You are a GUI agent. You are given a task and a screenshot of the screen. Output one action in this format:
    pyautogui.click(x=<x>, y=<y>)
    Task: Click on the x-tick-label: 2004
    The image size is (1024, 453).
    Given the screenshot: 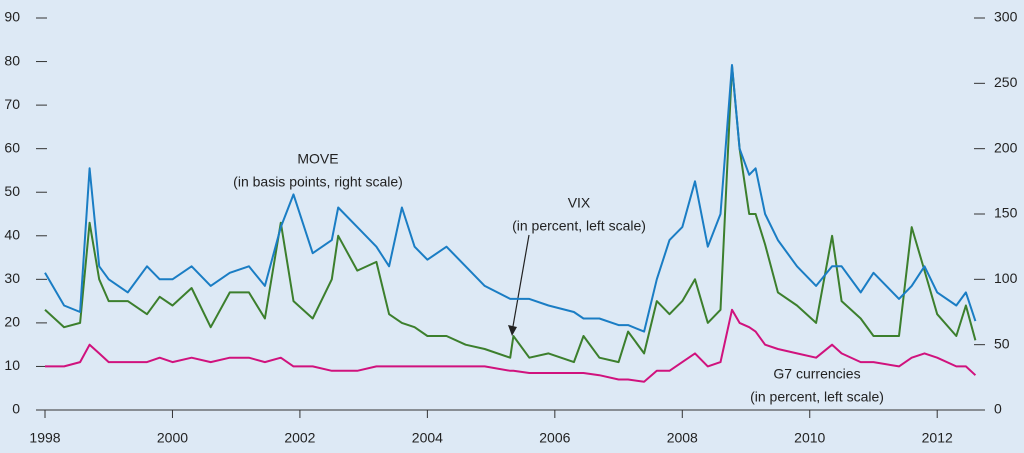 What is the action you would take?
    pyautogui.click(x=427, y=438)
    